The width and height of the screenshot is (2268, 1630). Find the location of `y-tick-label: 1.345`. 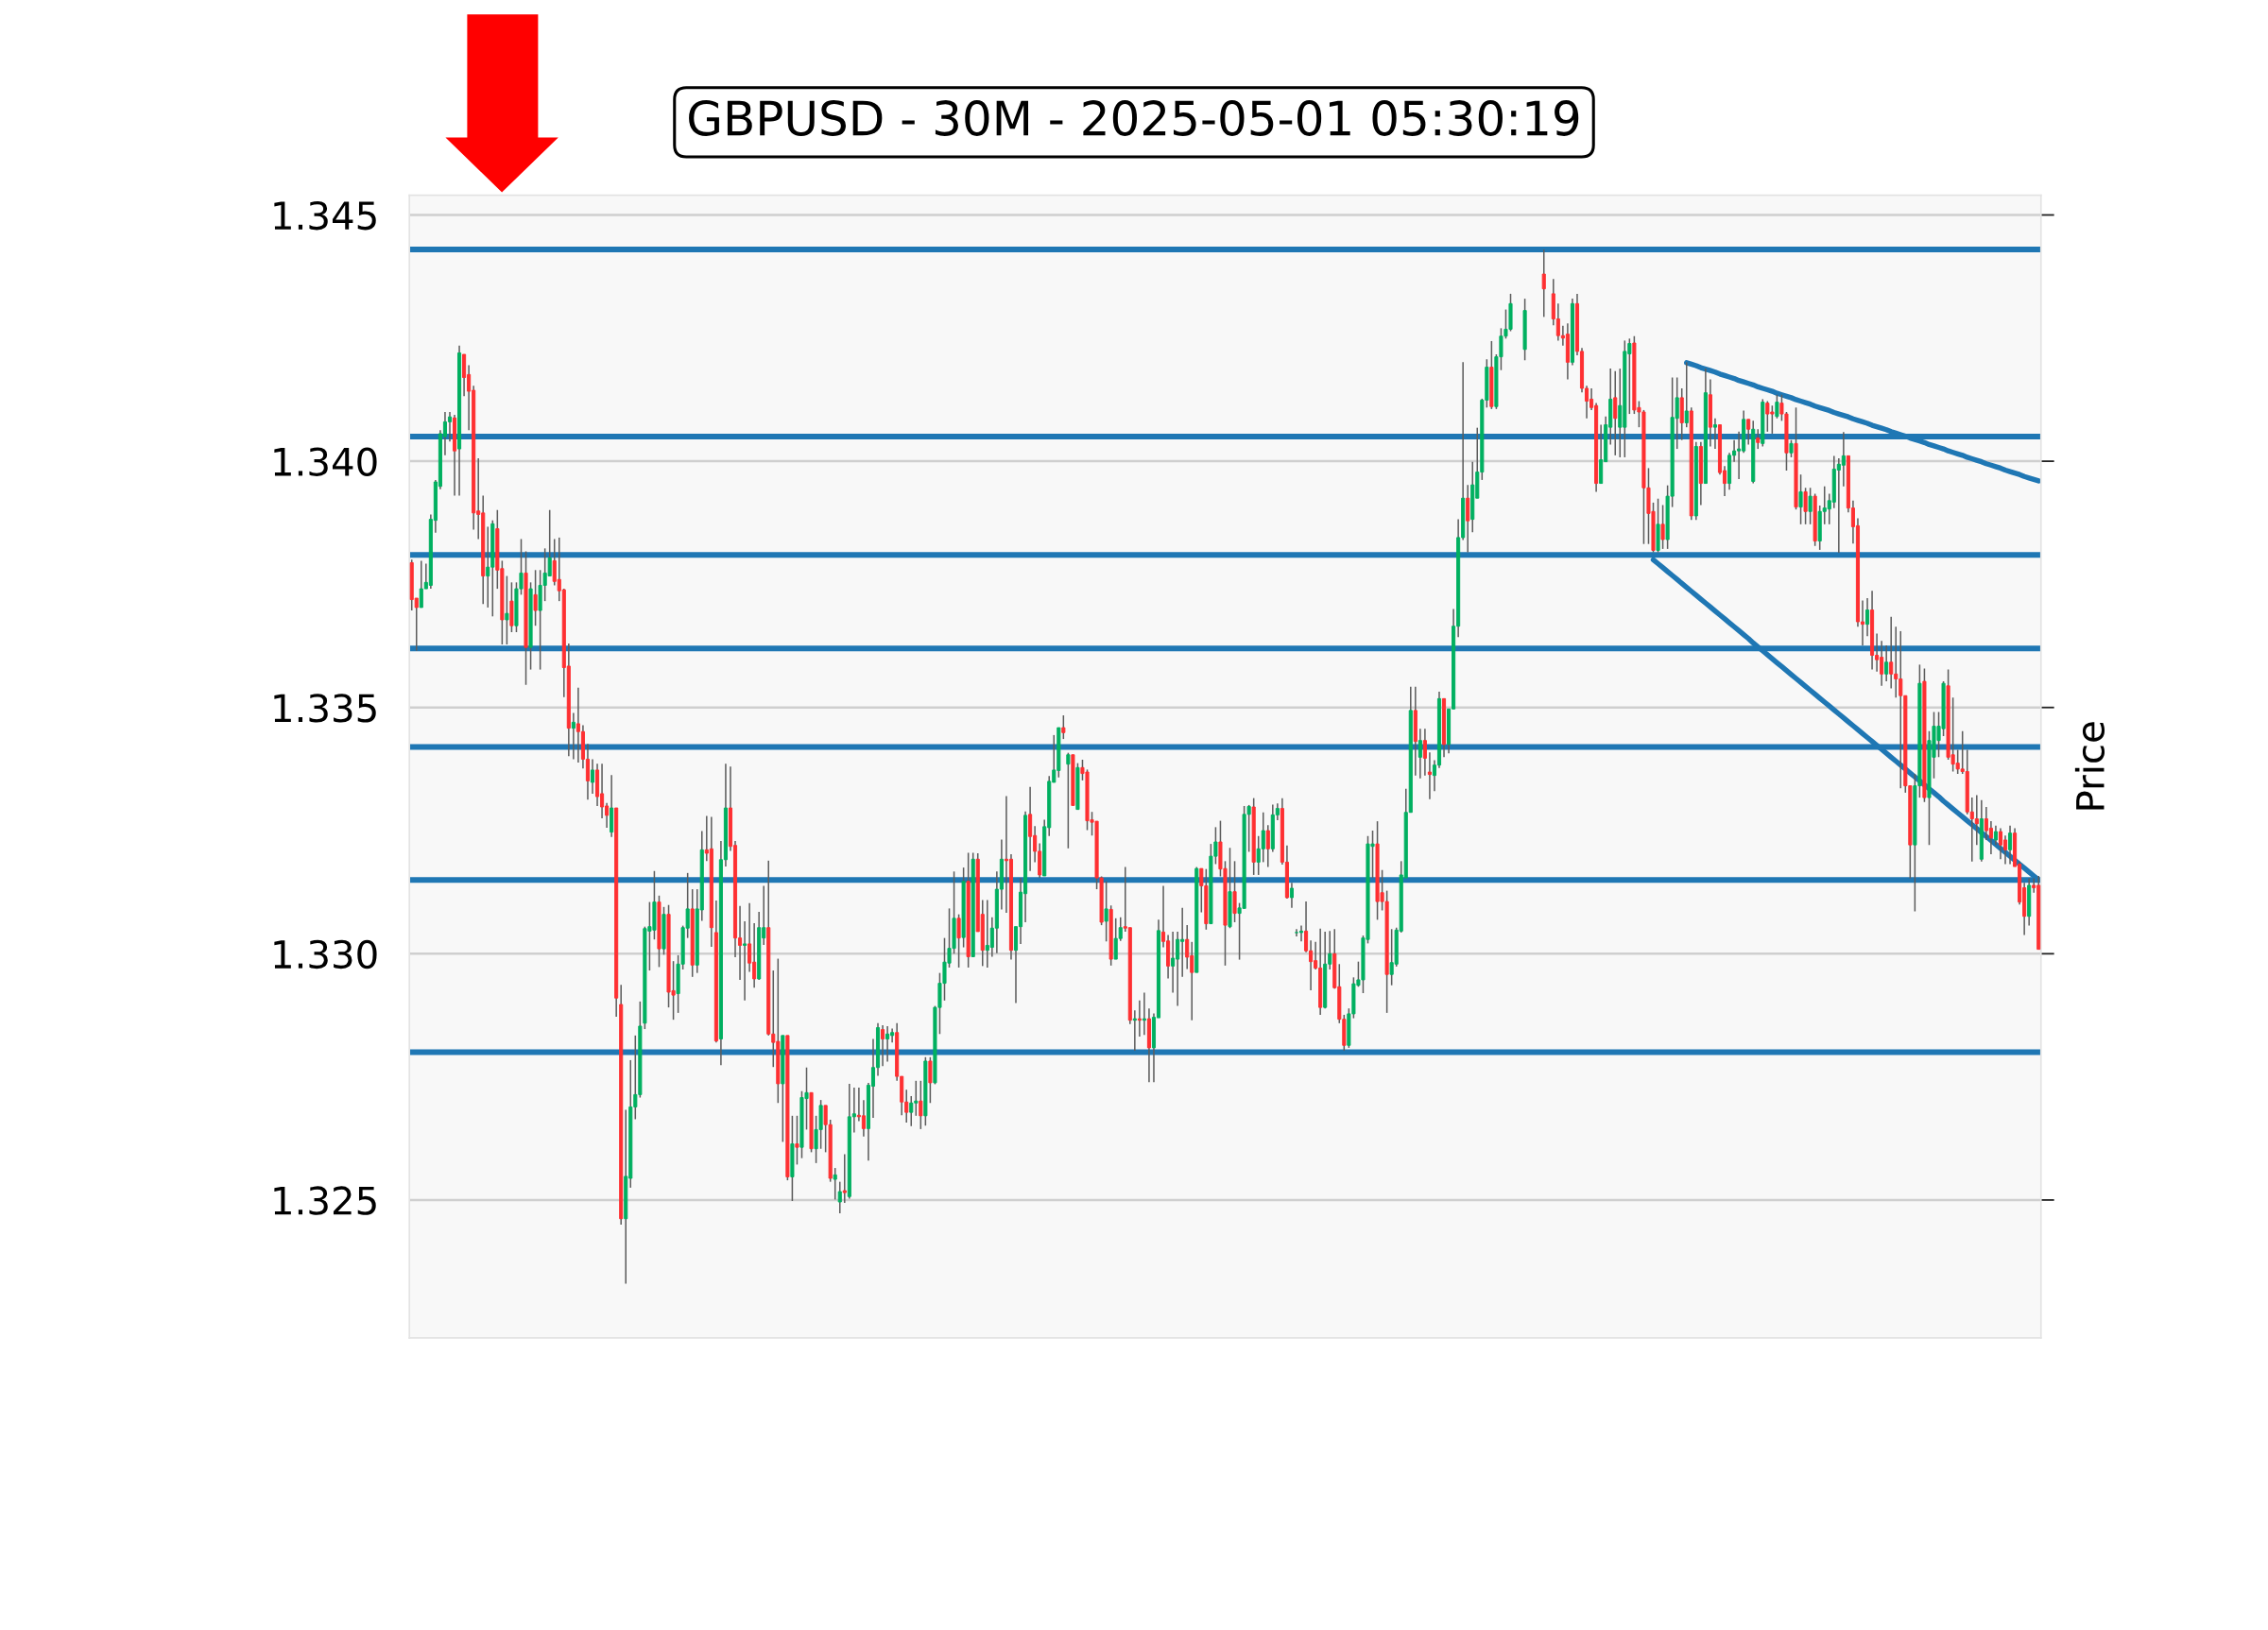

y-tick-label: 1.345 is located at coordinates (325, 216).